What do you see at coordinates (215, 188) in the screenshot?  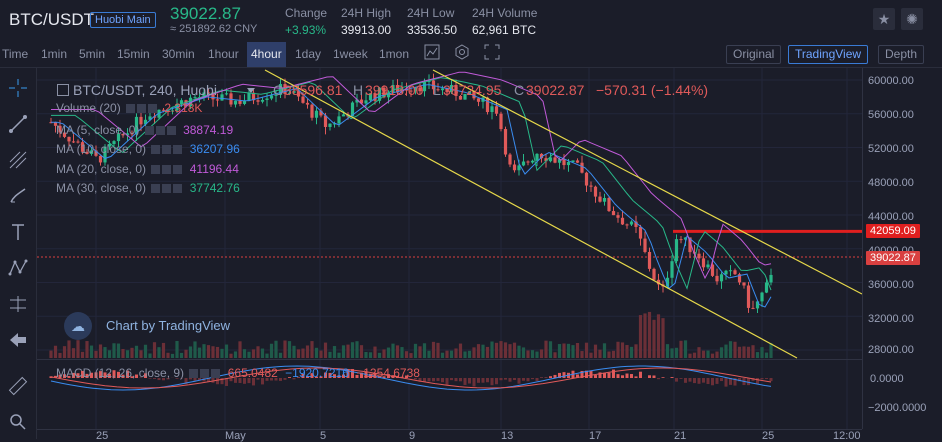 I see `indicator-value: 37742.76` at bounding box center [215, 188].